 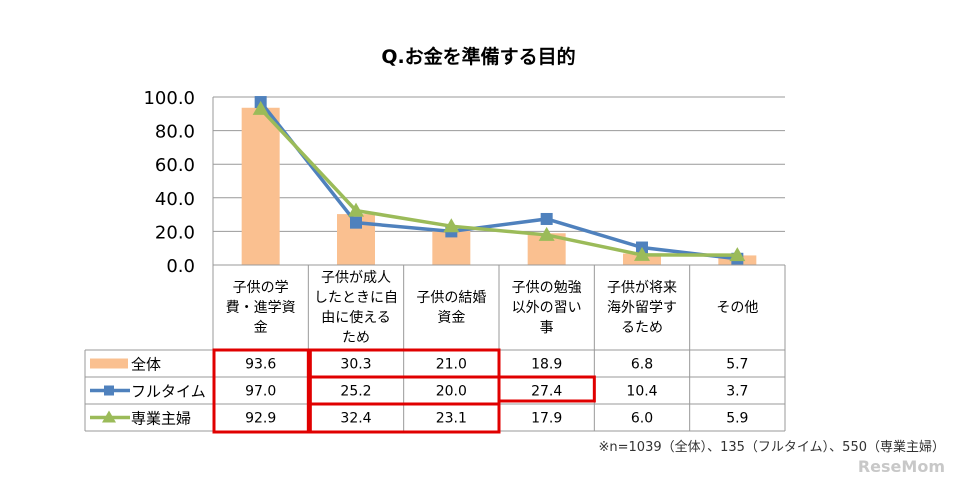 What do you see at coordinates (146, 365) in the screenshot?
I see `legend-label: 全体` at bounding box center [146, 365].